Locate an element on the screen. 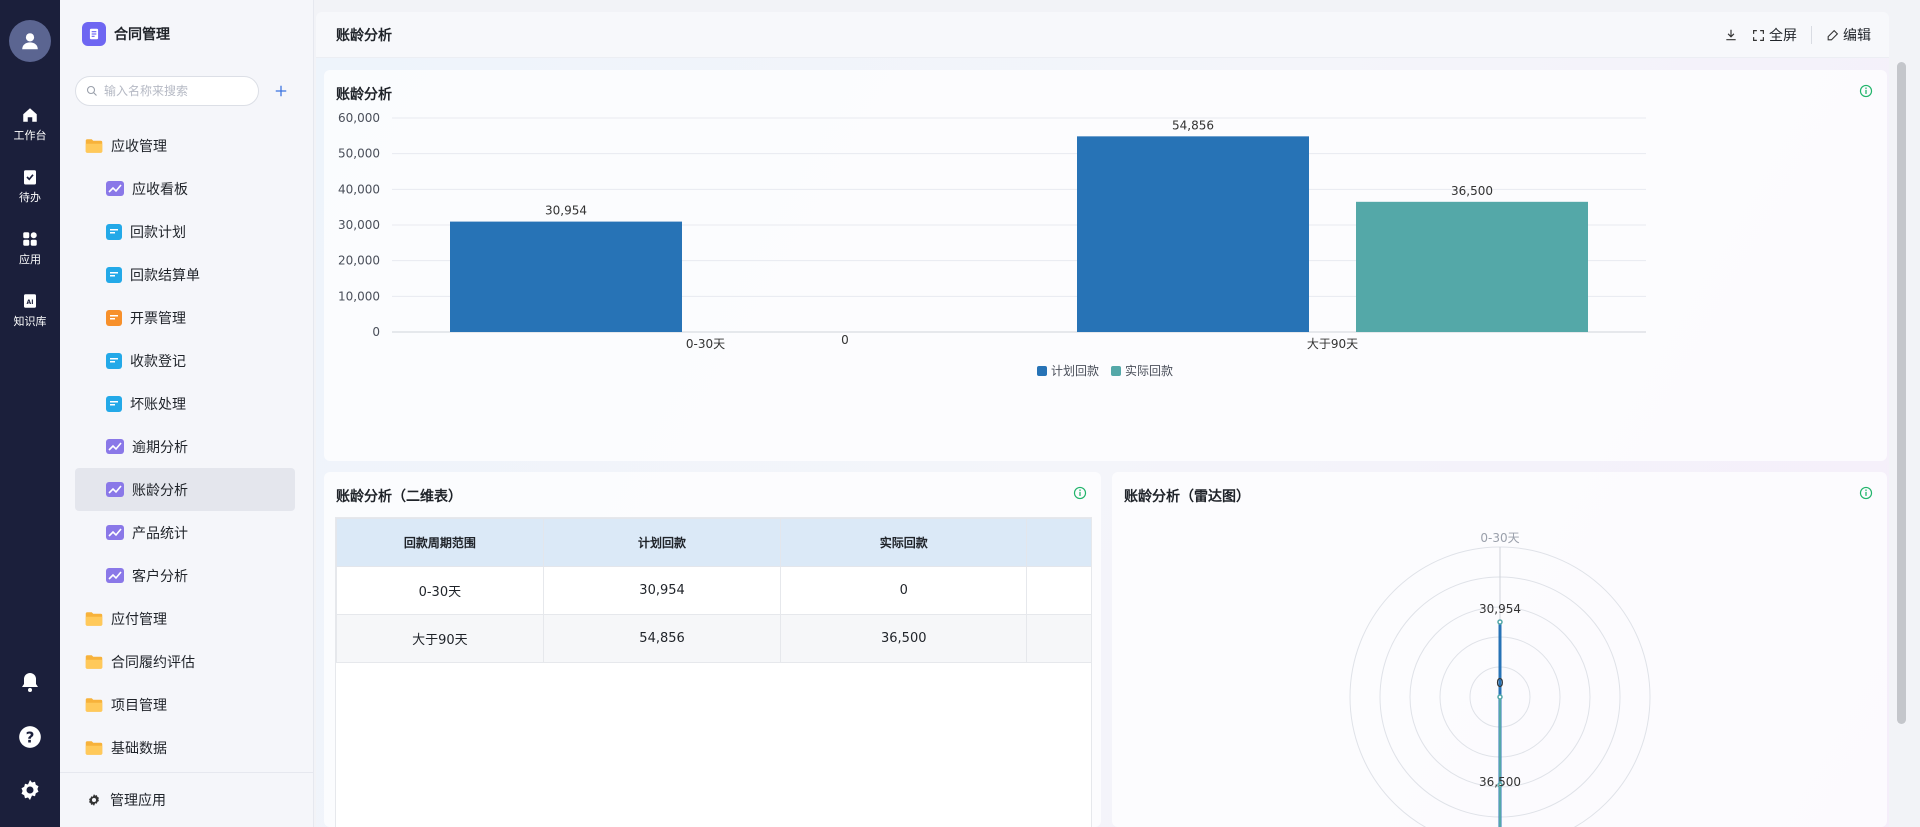 This screenshot has width=1920, height=827. download-button is located at coordinates (1731, 35).